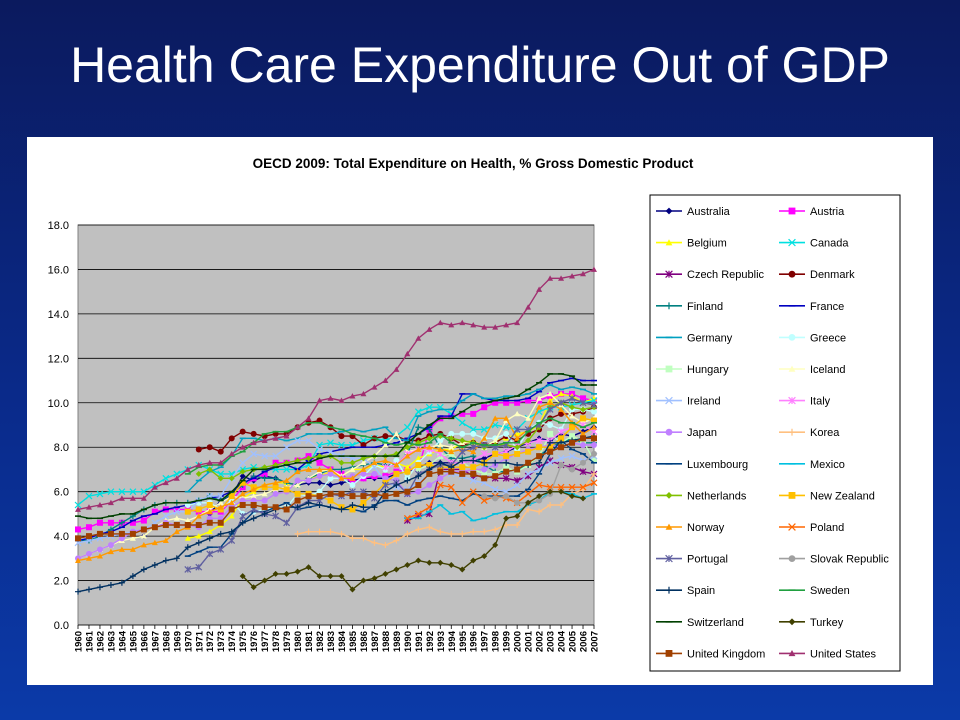 This screenshot has height=720, width=960. I want to click on legend-item-portugal: Portugal, so click(692, 560).